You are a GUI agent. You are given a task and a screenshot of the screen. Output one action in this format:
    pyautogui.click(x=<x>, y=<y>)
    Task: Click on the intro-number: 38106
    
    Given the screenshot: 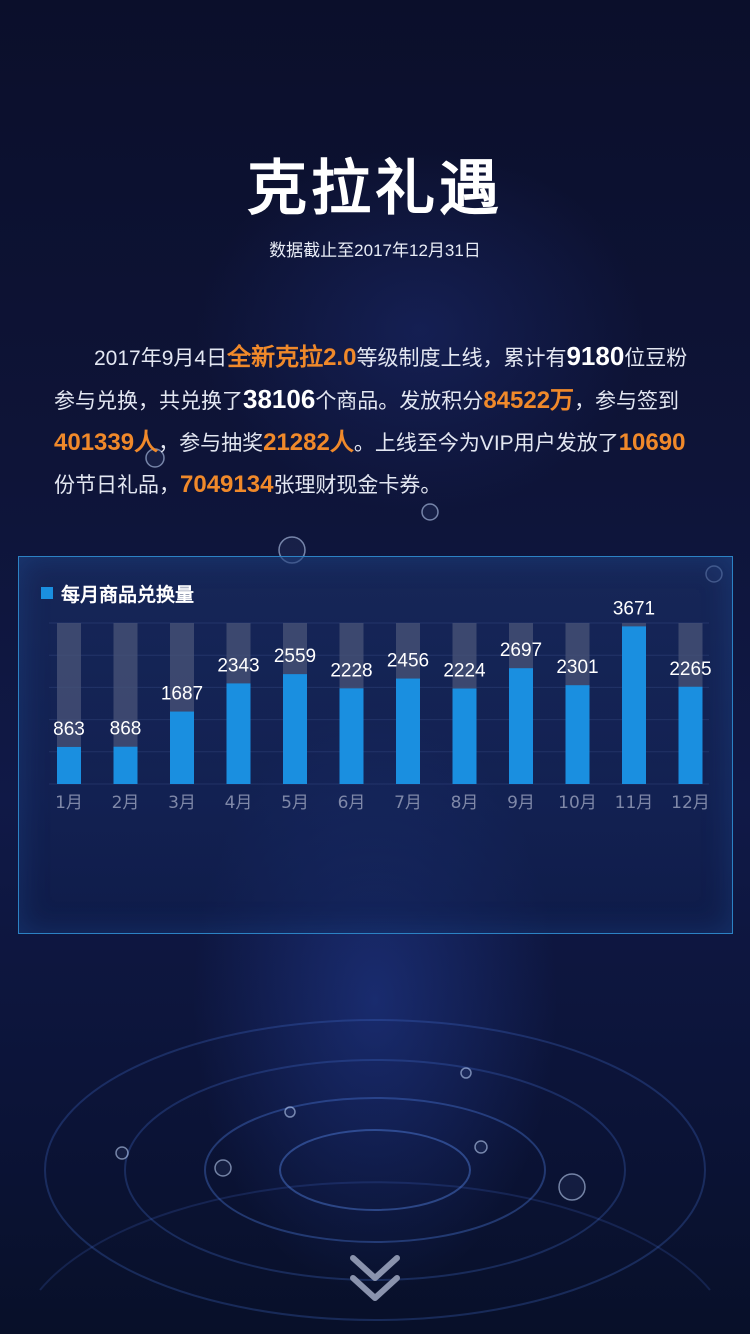 What is the action you would take?
    pyautogui.click(x=279, y=399)
    